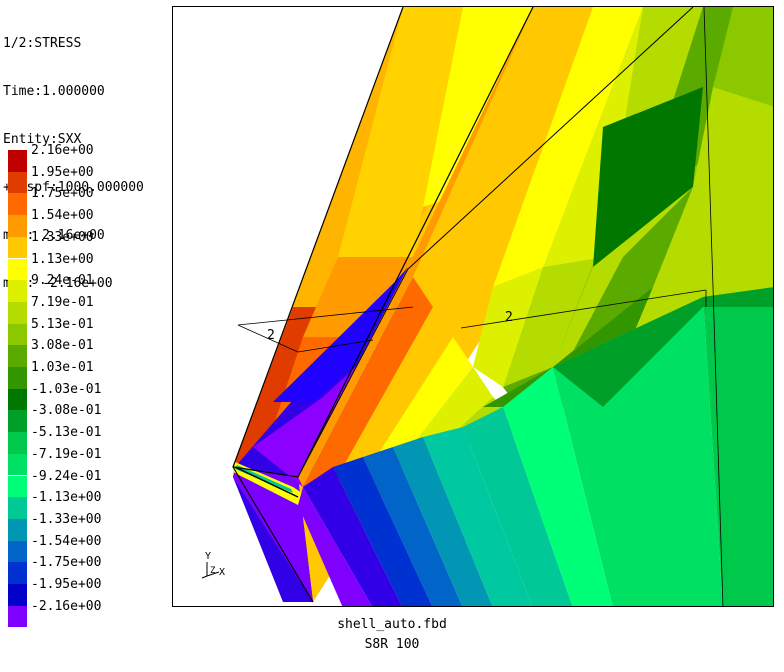 This screenshot has height=672, width=784. What do you see at coordinates (66, 519) in the screenshot?
I see `legend-label: -1.33e+00` at bounding box center [66, 519].